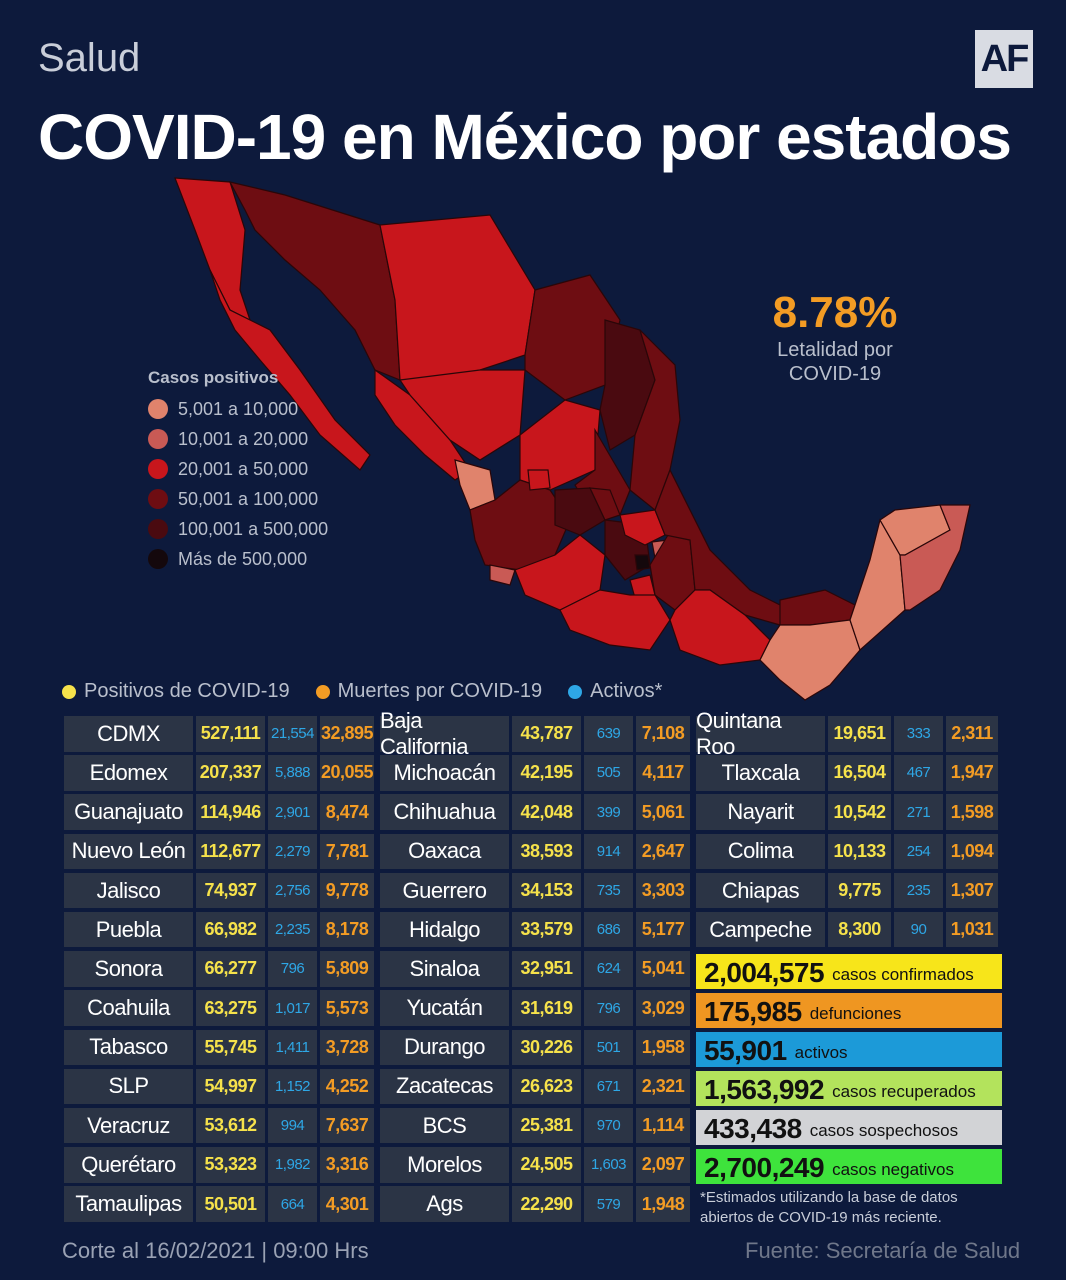  I want to click on total-label: casos confirmados, so click(903, 974).